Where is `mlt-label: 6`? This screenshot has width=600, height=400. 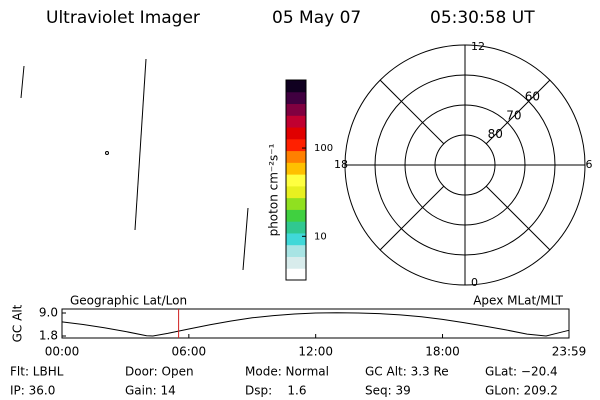 mlt-label: 6 is located at coordinates (589, 164).